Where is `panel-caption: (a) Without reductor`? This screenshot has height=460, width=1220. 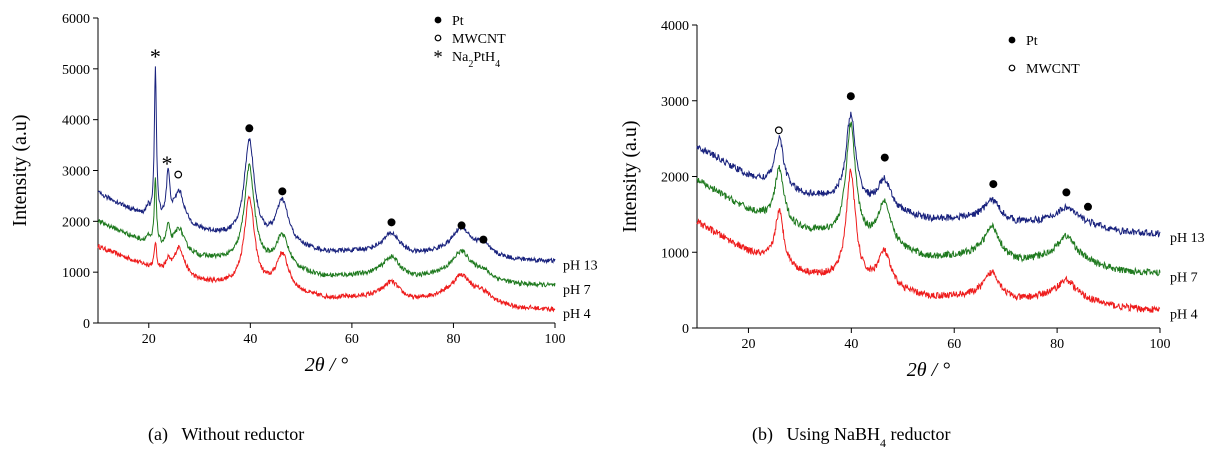 panel-caption: (a) Without reductor is located at coordinates (226, 434).